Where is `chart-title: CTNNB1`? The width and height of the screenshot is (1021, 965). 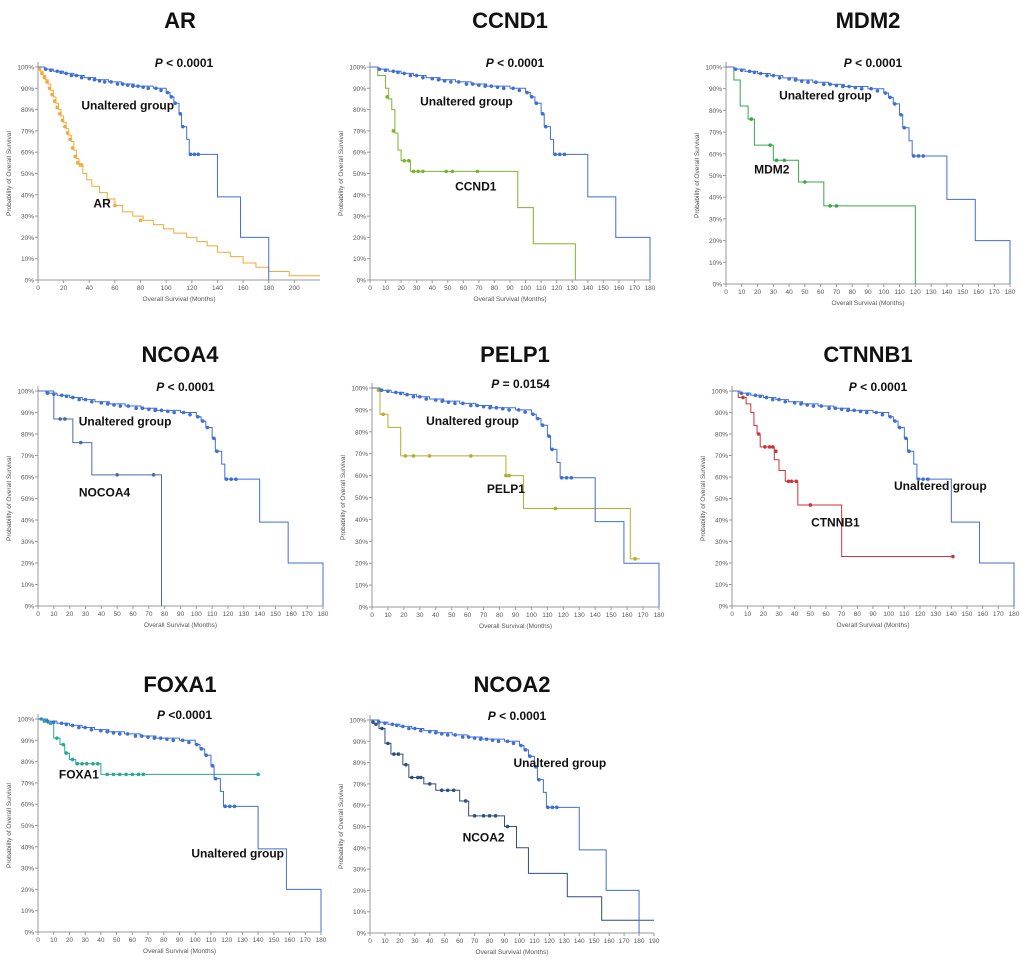
chart-title: CTNNB1 is located at coordinates (867, 354).